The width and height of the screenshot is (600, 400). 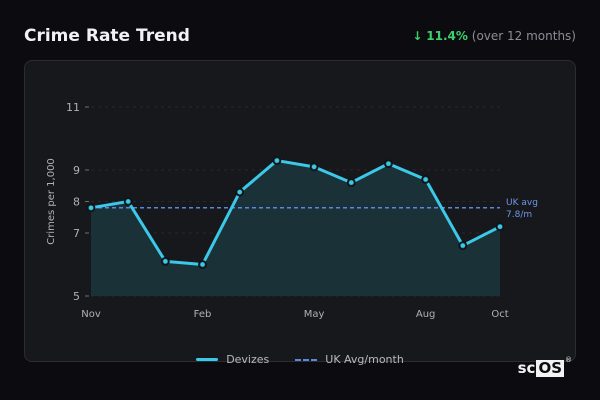 I want to click on y-tick-label: 7, so click(x=76, y=233).